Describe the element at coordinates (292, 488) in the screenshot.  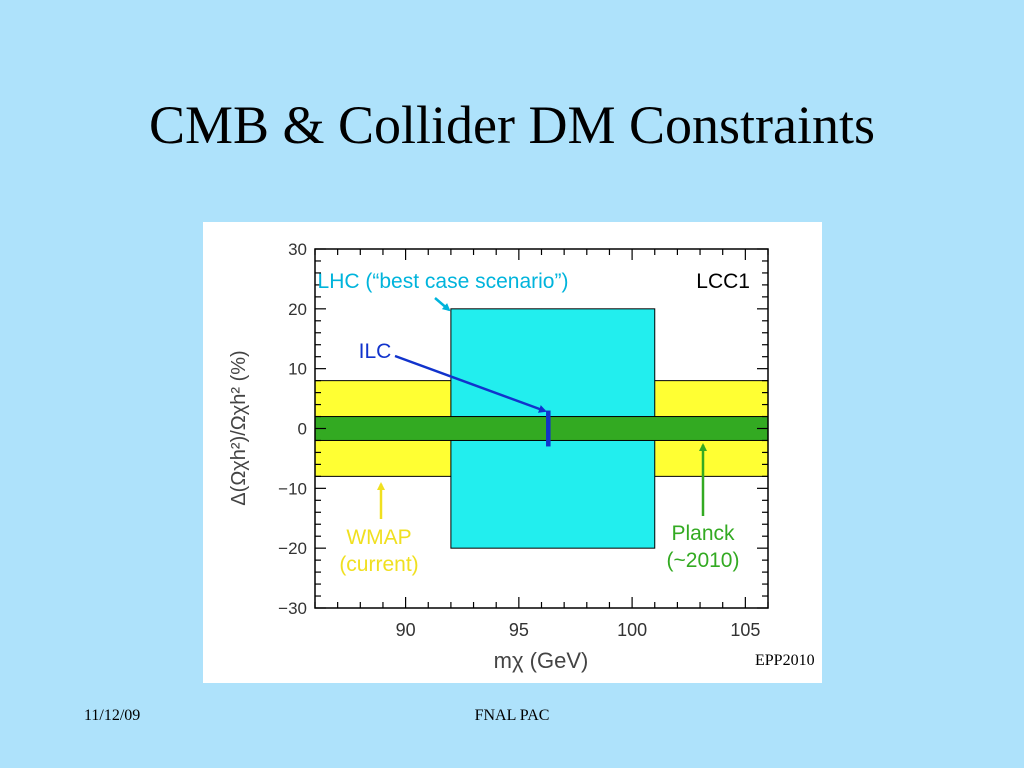
I see `y-tick-label: −10` at that location.